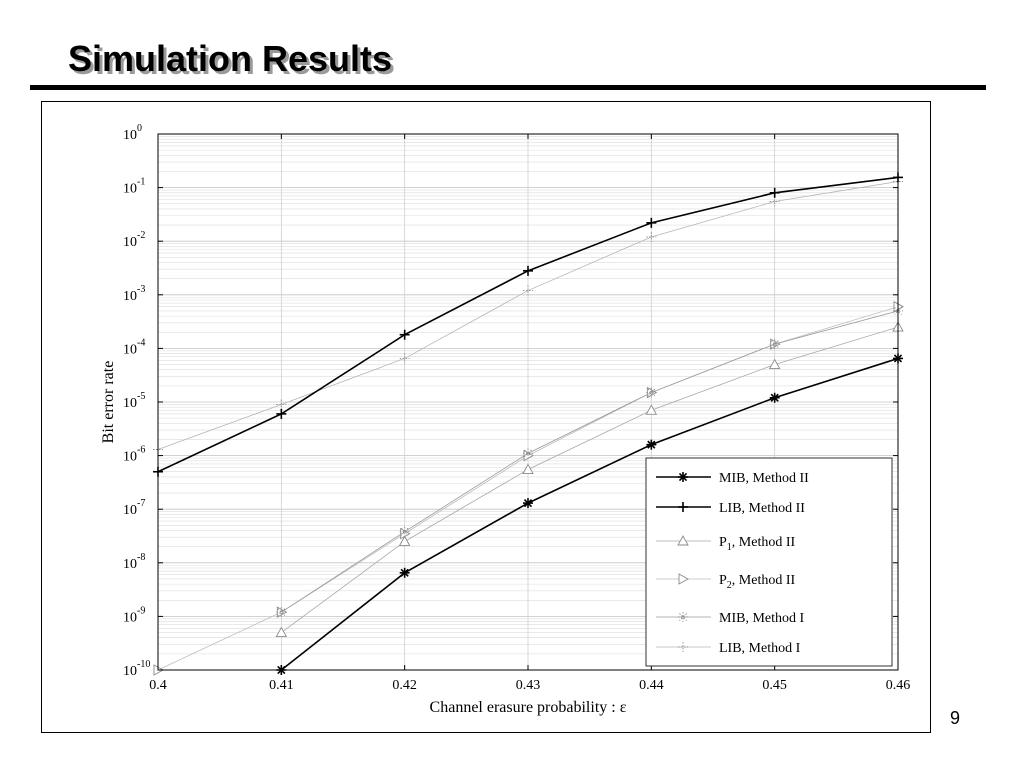  Describe the element at coordinates (158, 685) in the screenshot. I see `x-tick-label: 0.4` at that location.